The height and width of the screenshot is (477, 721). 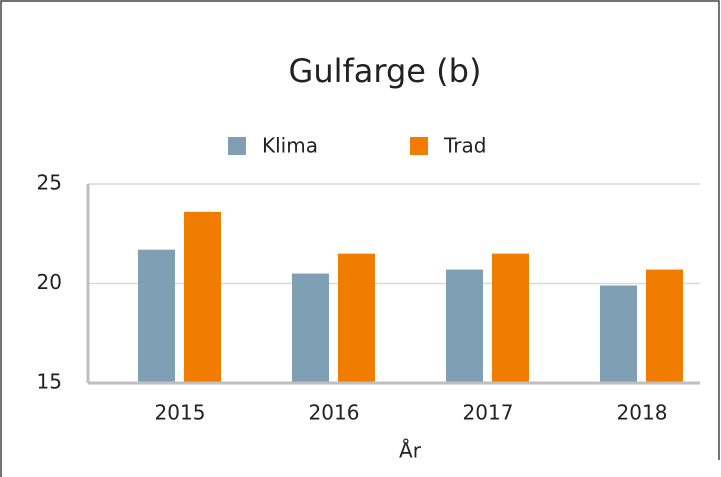 I want to click on chart-title: Gulfarge (b), so click(x=385, y=71).